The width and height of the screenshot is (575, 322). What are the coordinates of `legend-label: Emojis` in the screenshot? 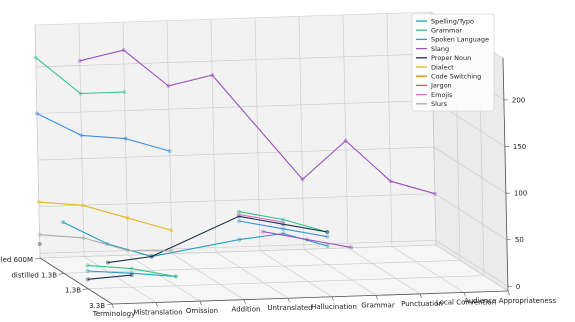 It's located at (442, 95).